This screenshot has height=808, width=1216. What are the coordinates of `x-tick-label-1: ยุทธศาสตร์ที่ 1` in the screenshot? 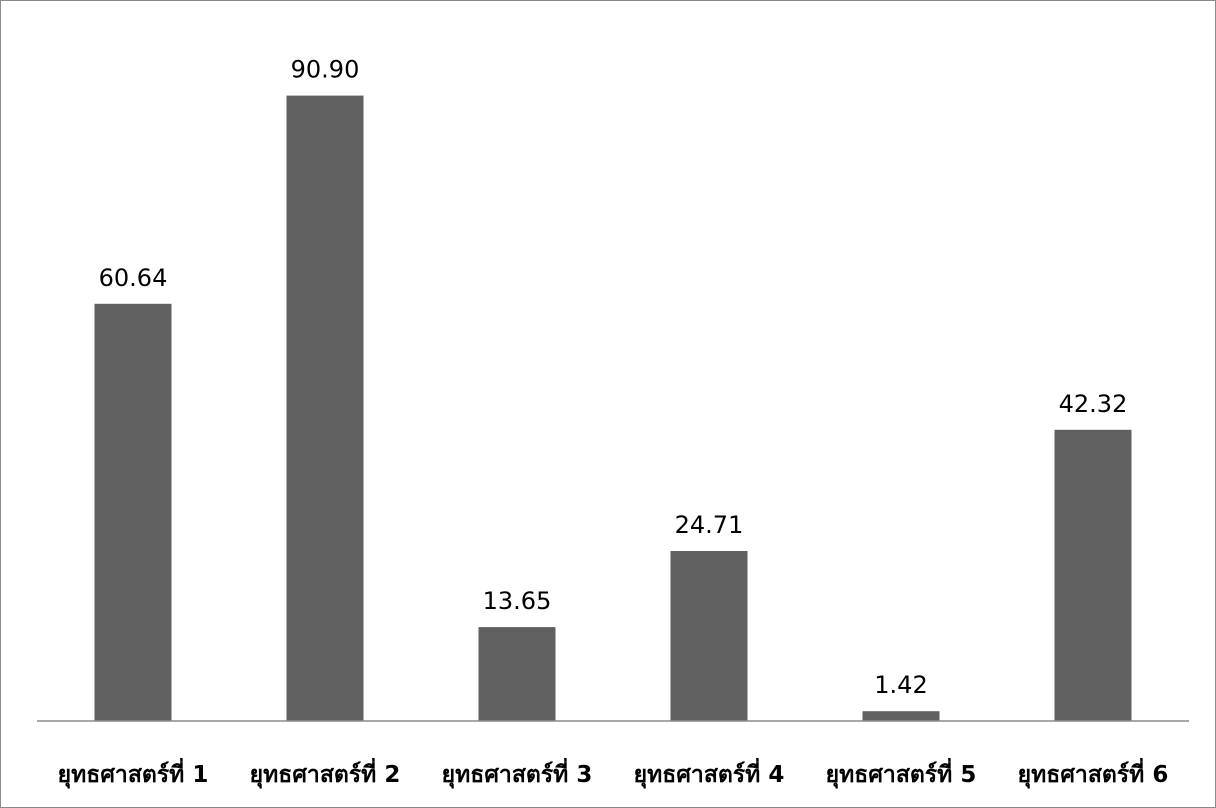 It's located at (133, 773).